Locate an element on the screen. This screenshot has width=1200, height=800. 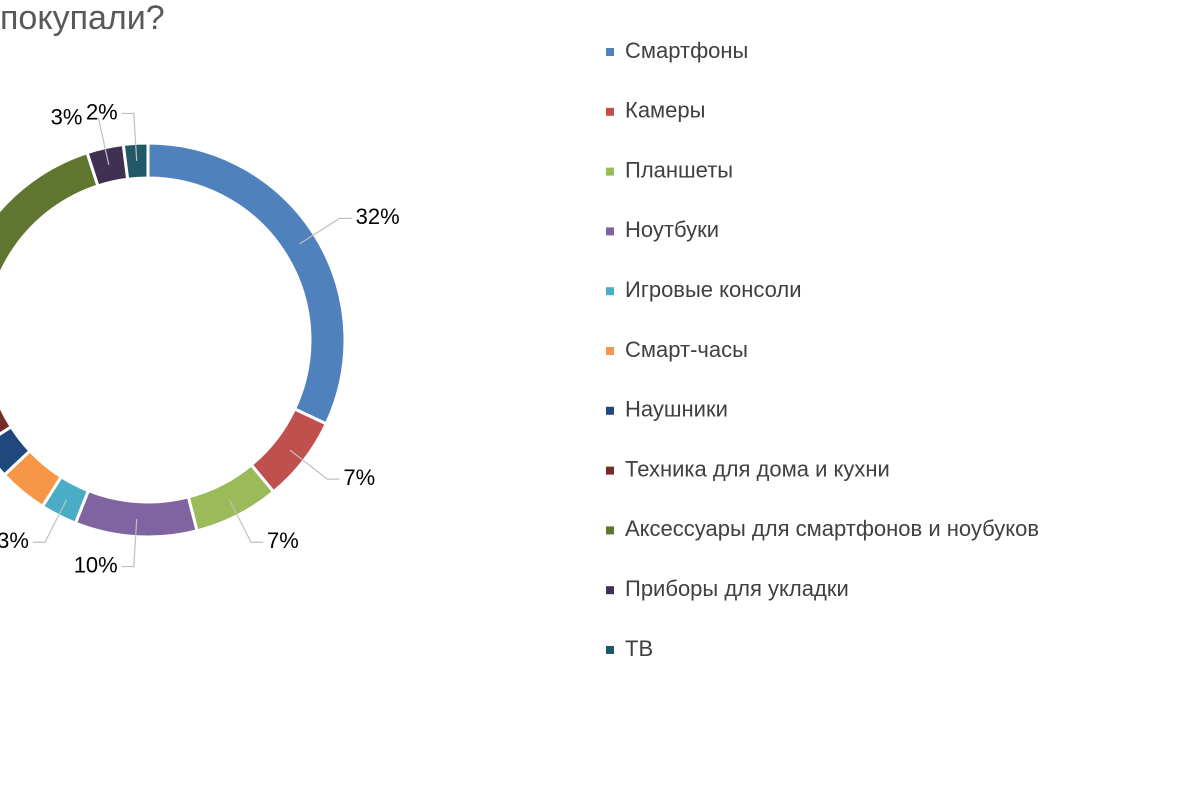
legend-label: Планшеты is located at coordinates (679, 169).